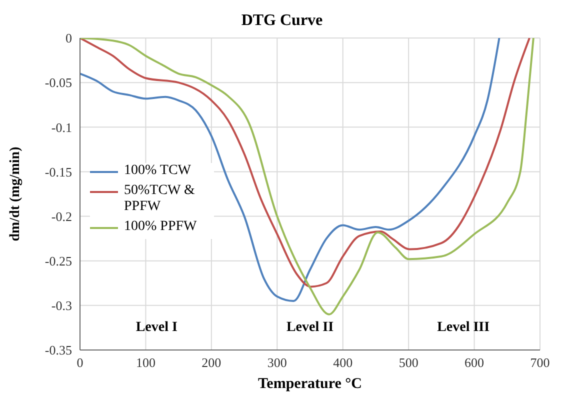 Image resolution: width=564 pixels, height=408 pixels. Describe the element at coordinates (61, 216) in the screenshot. I see `y-tick-label: -0.2` at that location.